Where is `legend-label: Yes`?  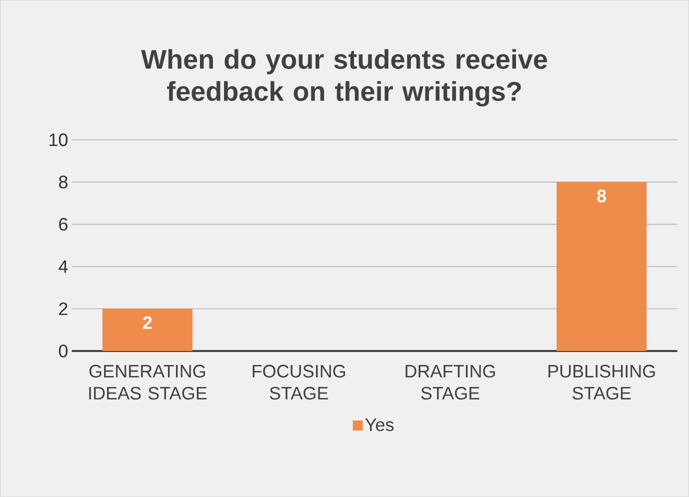
legend-label: Yes is located at coordinates (379, 425).